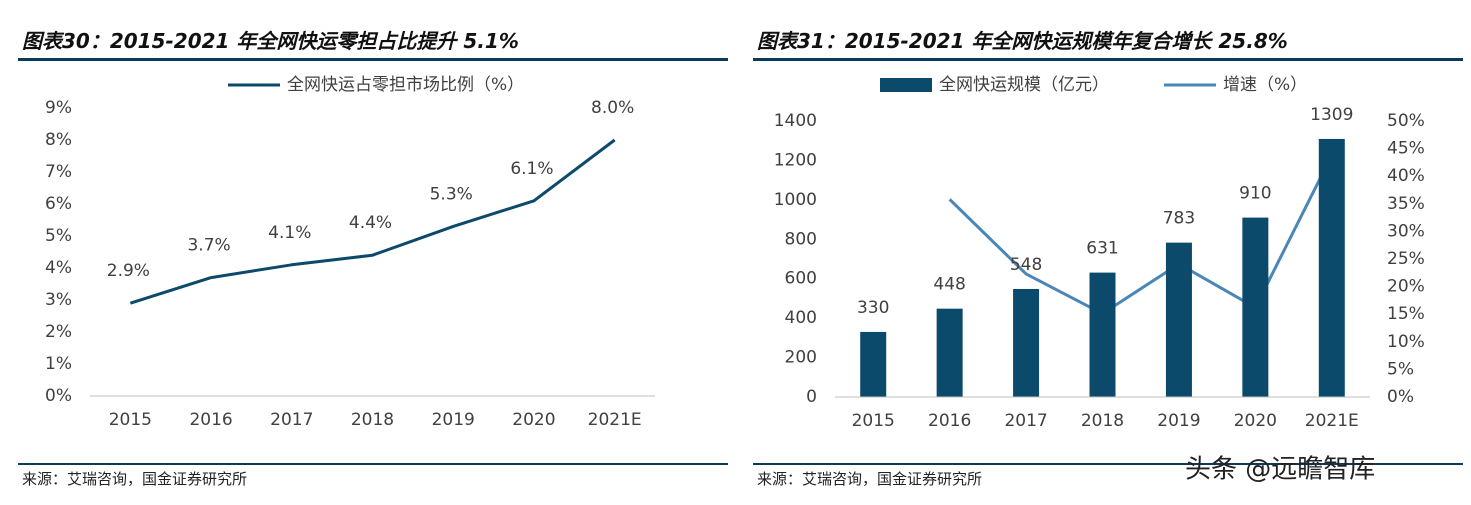 The width and height of the screenshot is (1471, 505). What do you see at coordinates (801, 358) in the screenshot?
I see `y-tick-label: 200` at bounding box center [801, 358].